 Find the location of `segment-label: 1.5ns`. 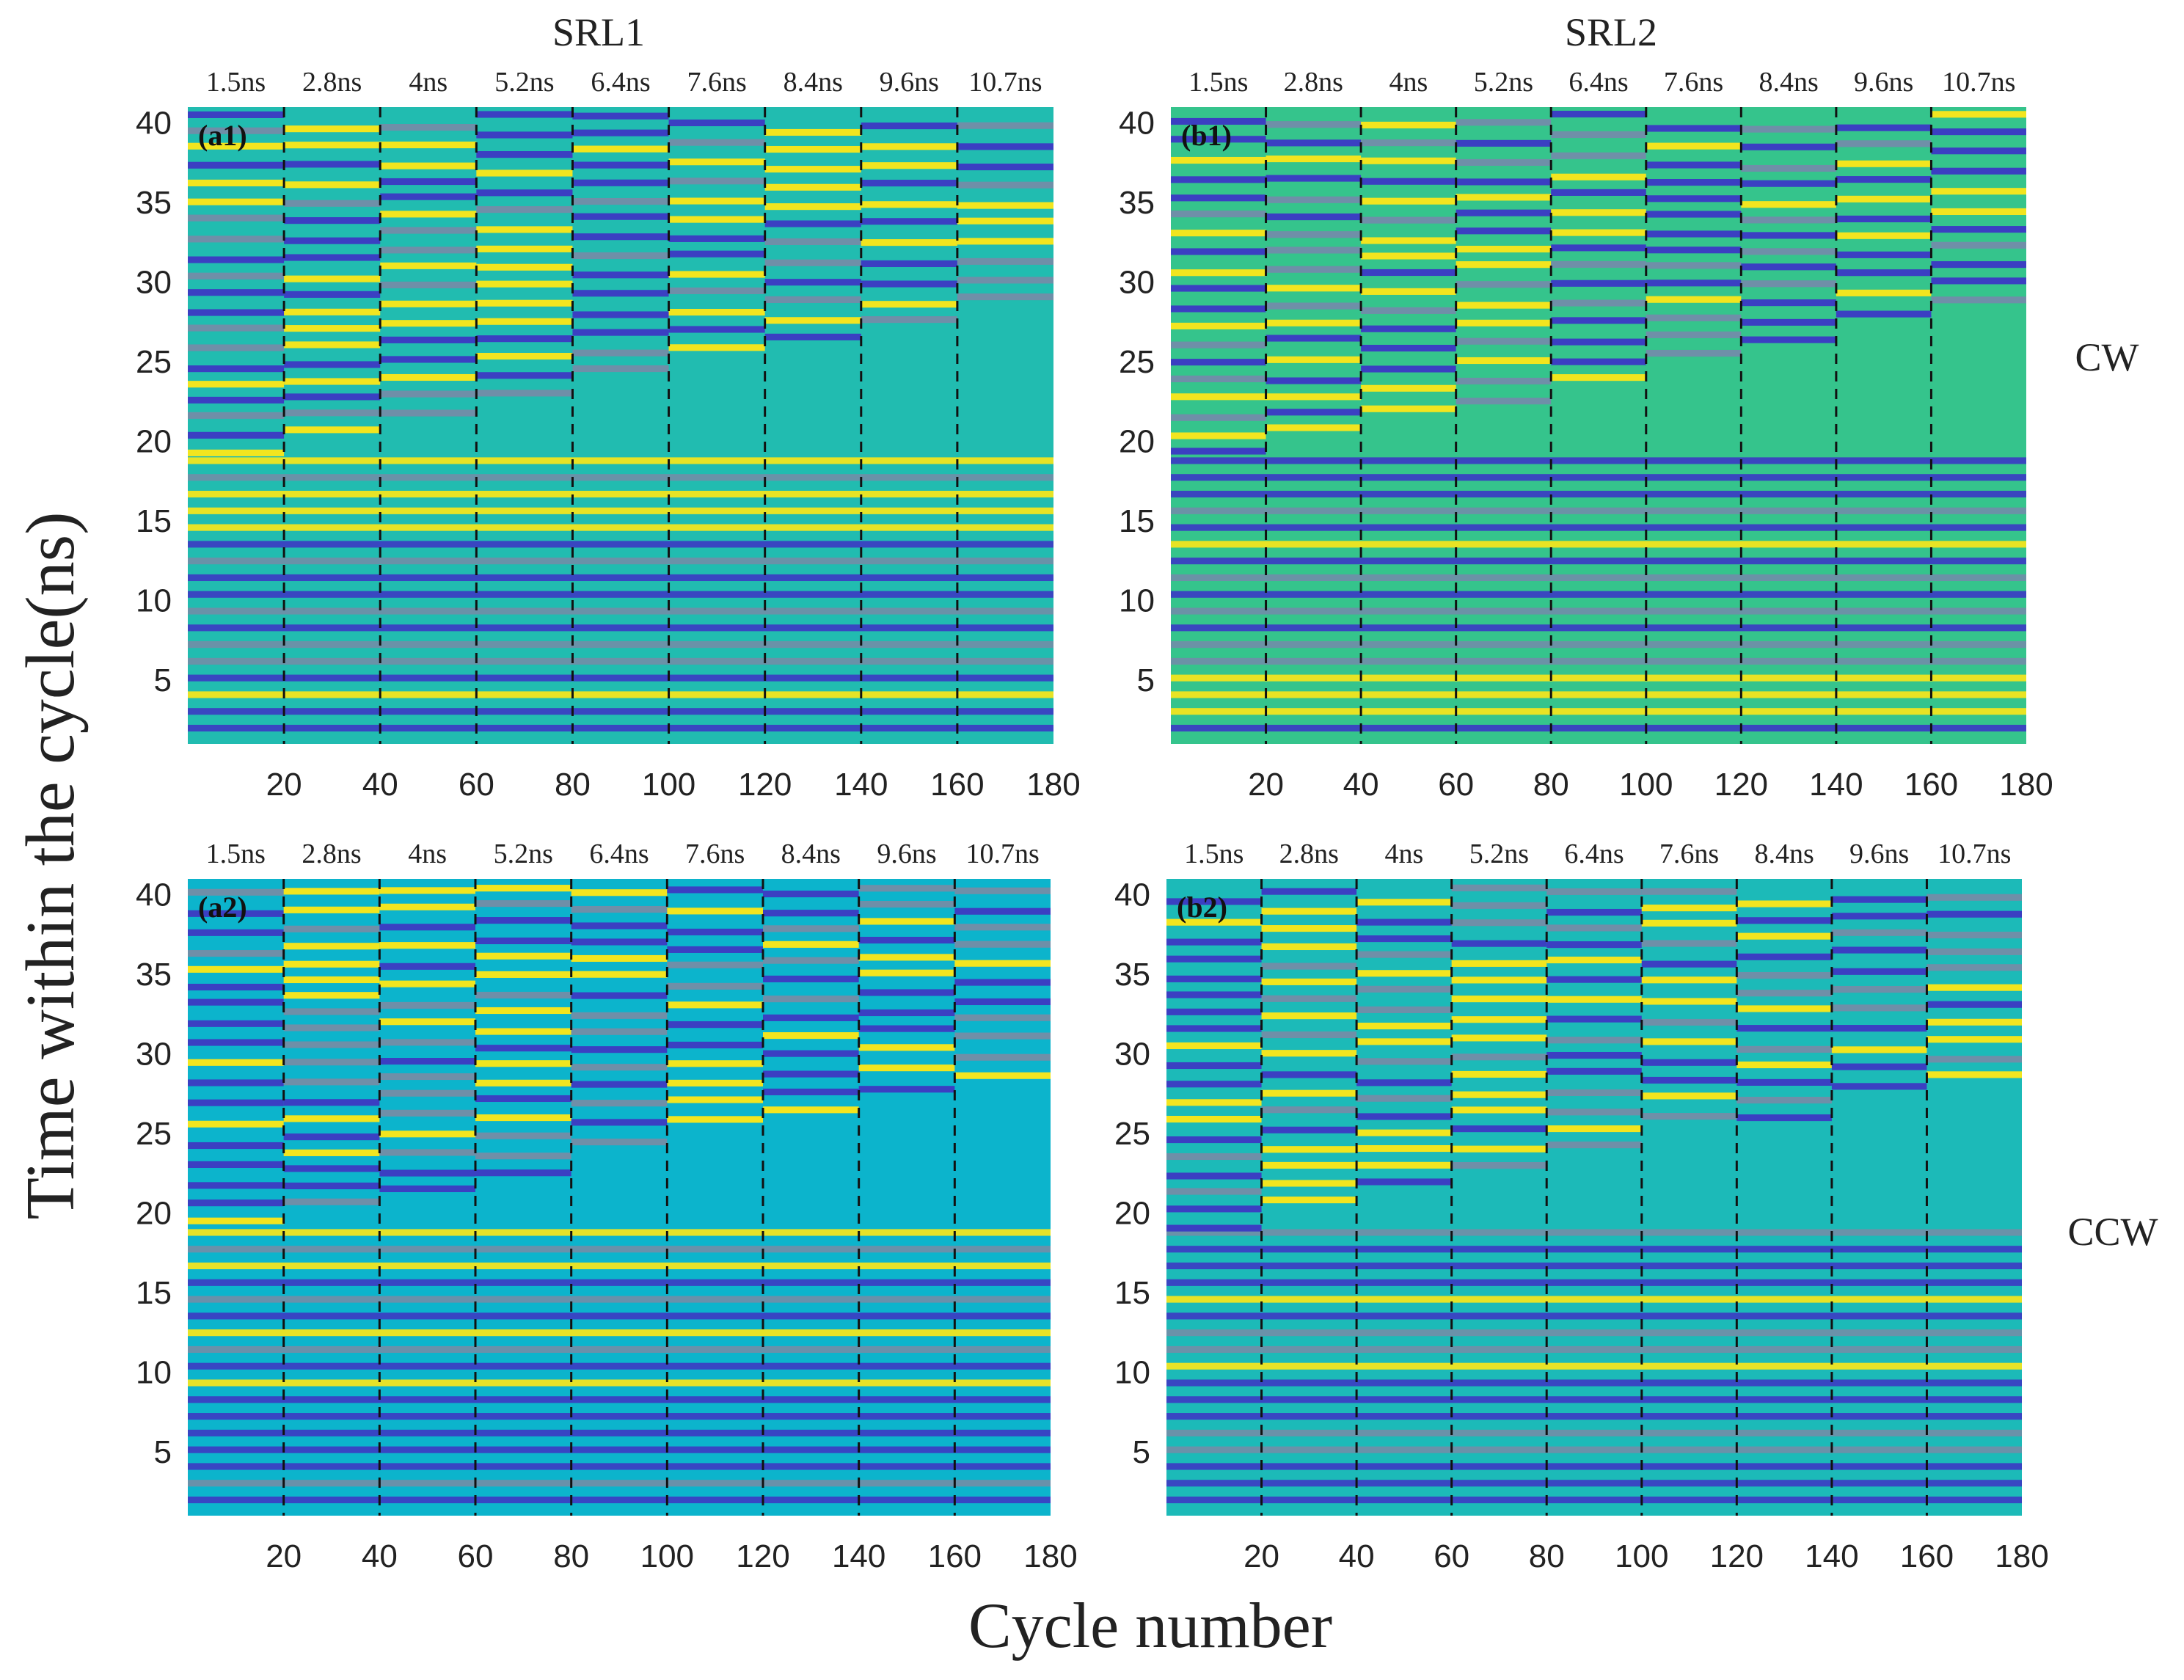

segment-label: 1.5ns is located at coordinates (236, 83).